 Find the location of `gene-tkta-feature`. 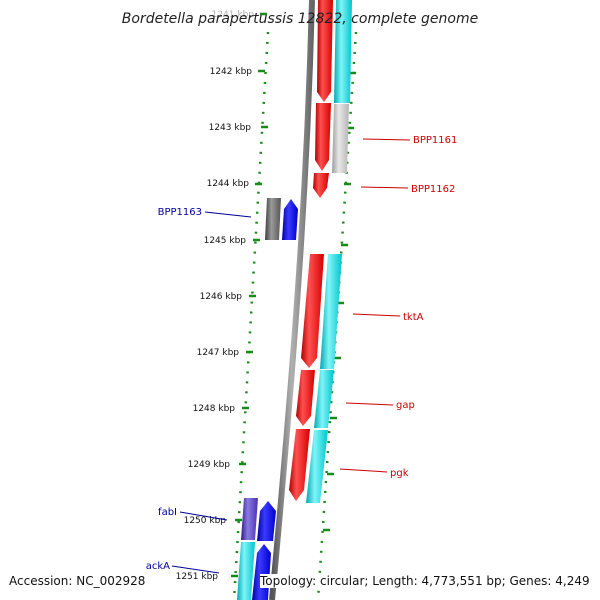

gene-tkta-feature is located at coordinates (331, 311).